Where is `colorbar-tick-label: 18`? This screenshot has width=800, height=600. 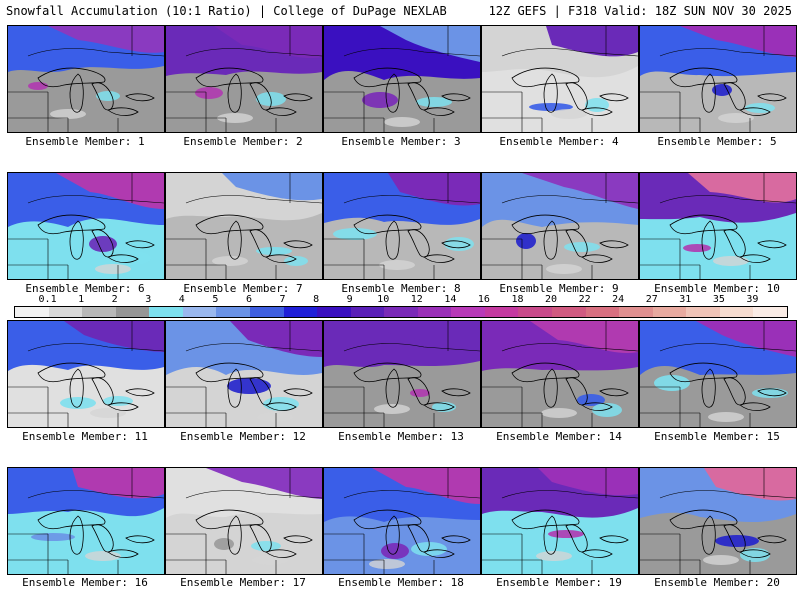 colorbar-tick-label: 18 is located at coordinates (517, 299).